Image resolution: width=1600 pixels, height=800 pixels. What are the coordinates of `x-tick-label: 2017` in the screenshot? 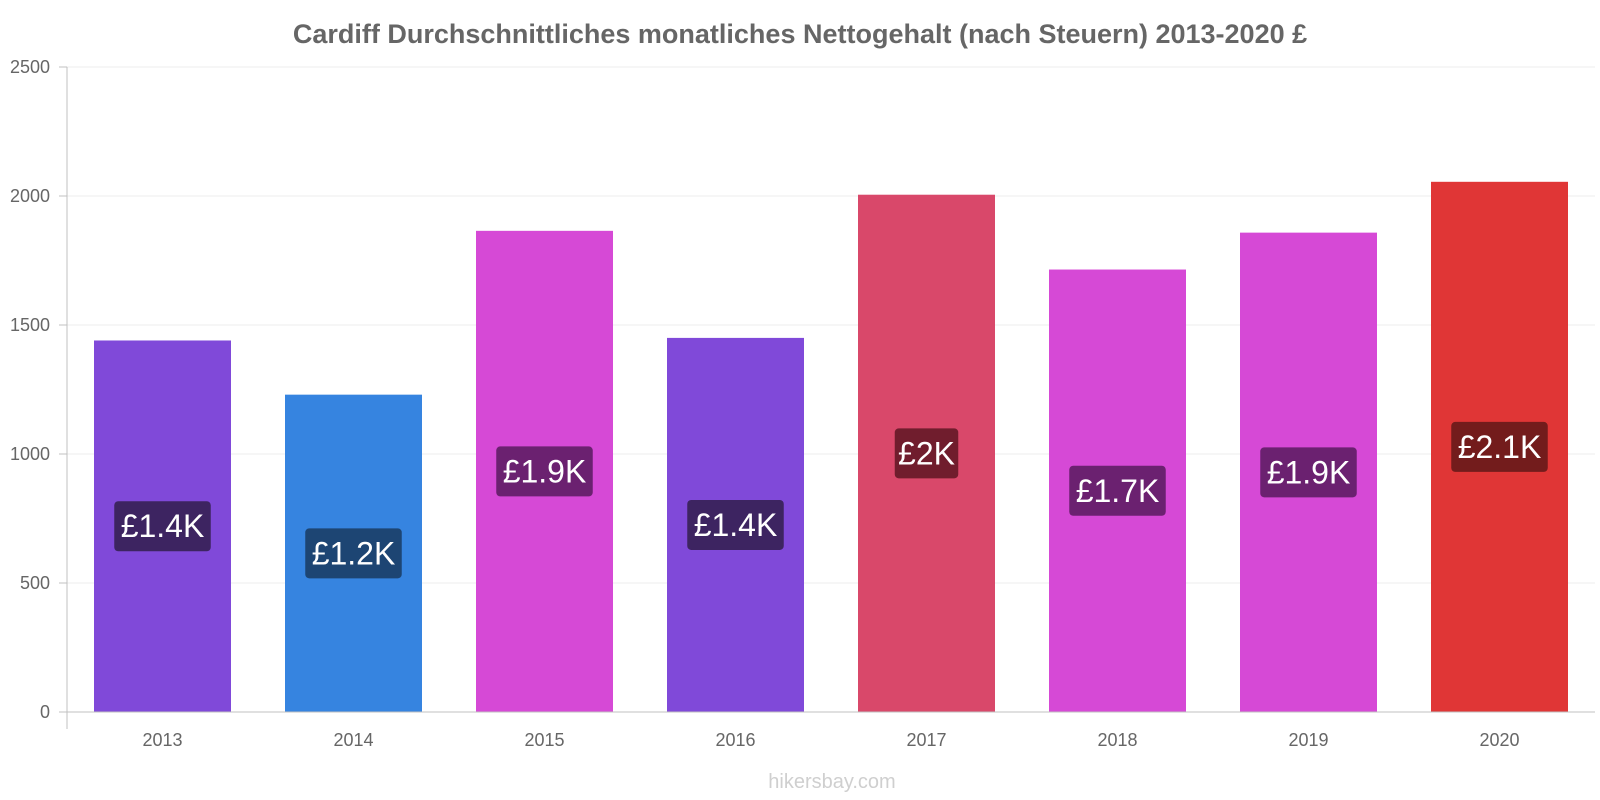 It's located at (926, 740).